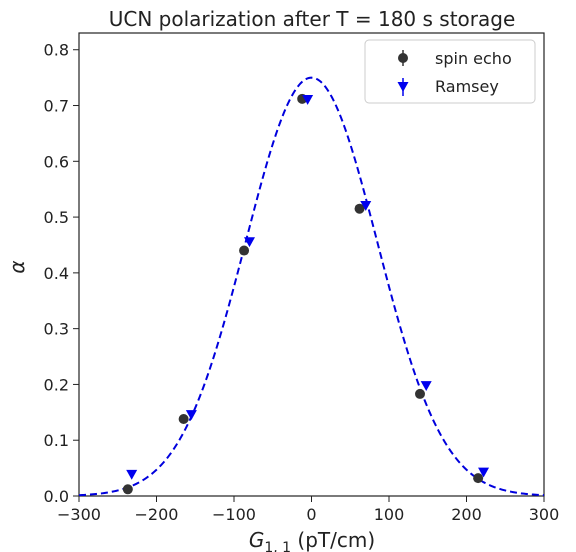  What do you see at coordinates (56, 440) in the screenshot?
I see `y-tick-label: 0.1` at bounding box center [56, 440].